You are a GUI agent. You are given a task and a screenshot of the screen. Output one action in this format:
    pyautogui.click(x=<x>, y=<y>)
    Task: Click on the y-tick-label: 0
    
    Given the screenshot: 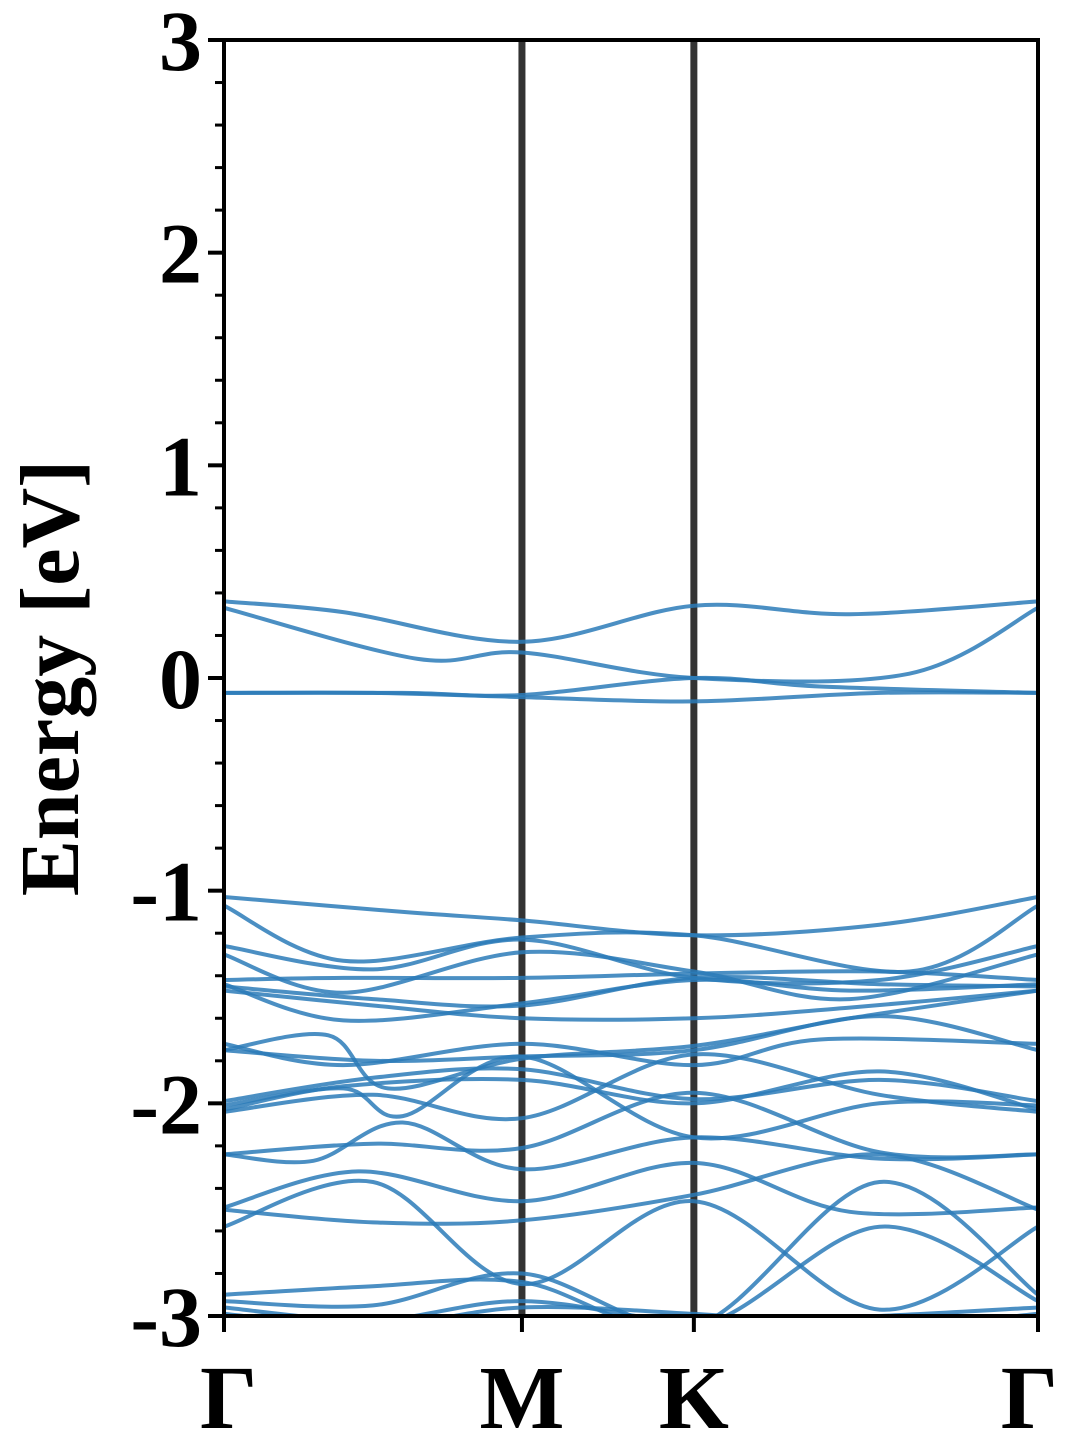 What is the action you would take?
    pyautogui.click(x=180, y=679)
    